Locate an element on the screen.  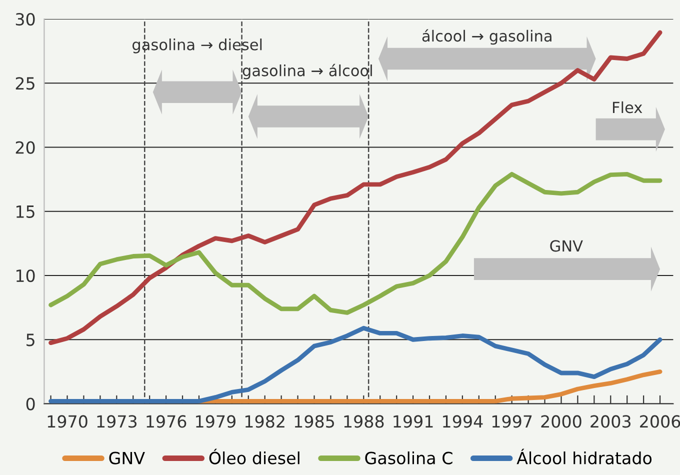
line-series is located at coordinates (355, 365).